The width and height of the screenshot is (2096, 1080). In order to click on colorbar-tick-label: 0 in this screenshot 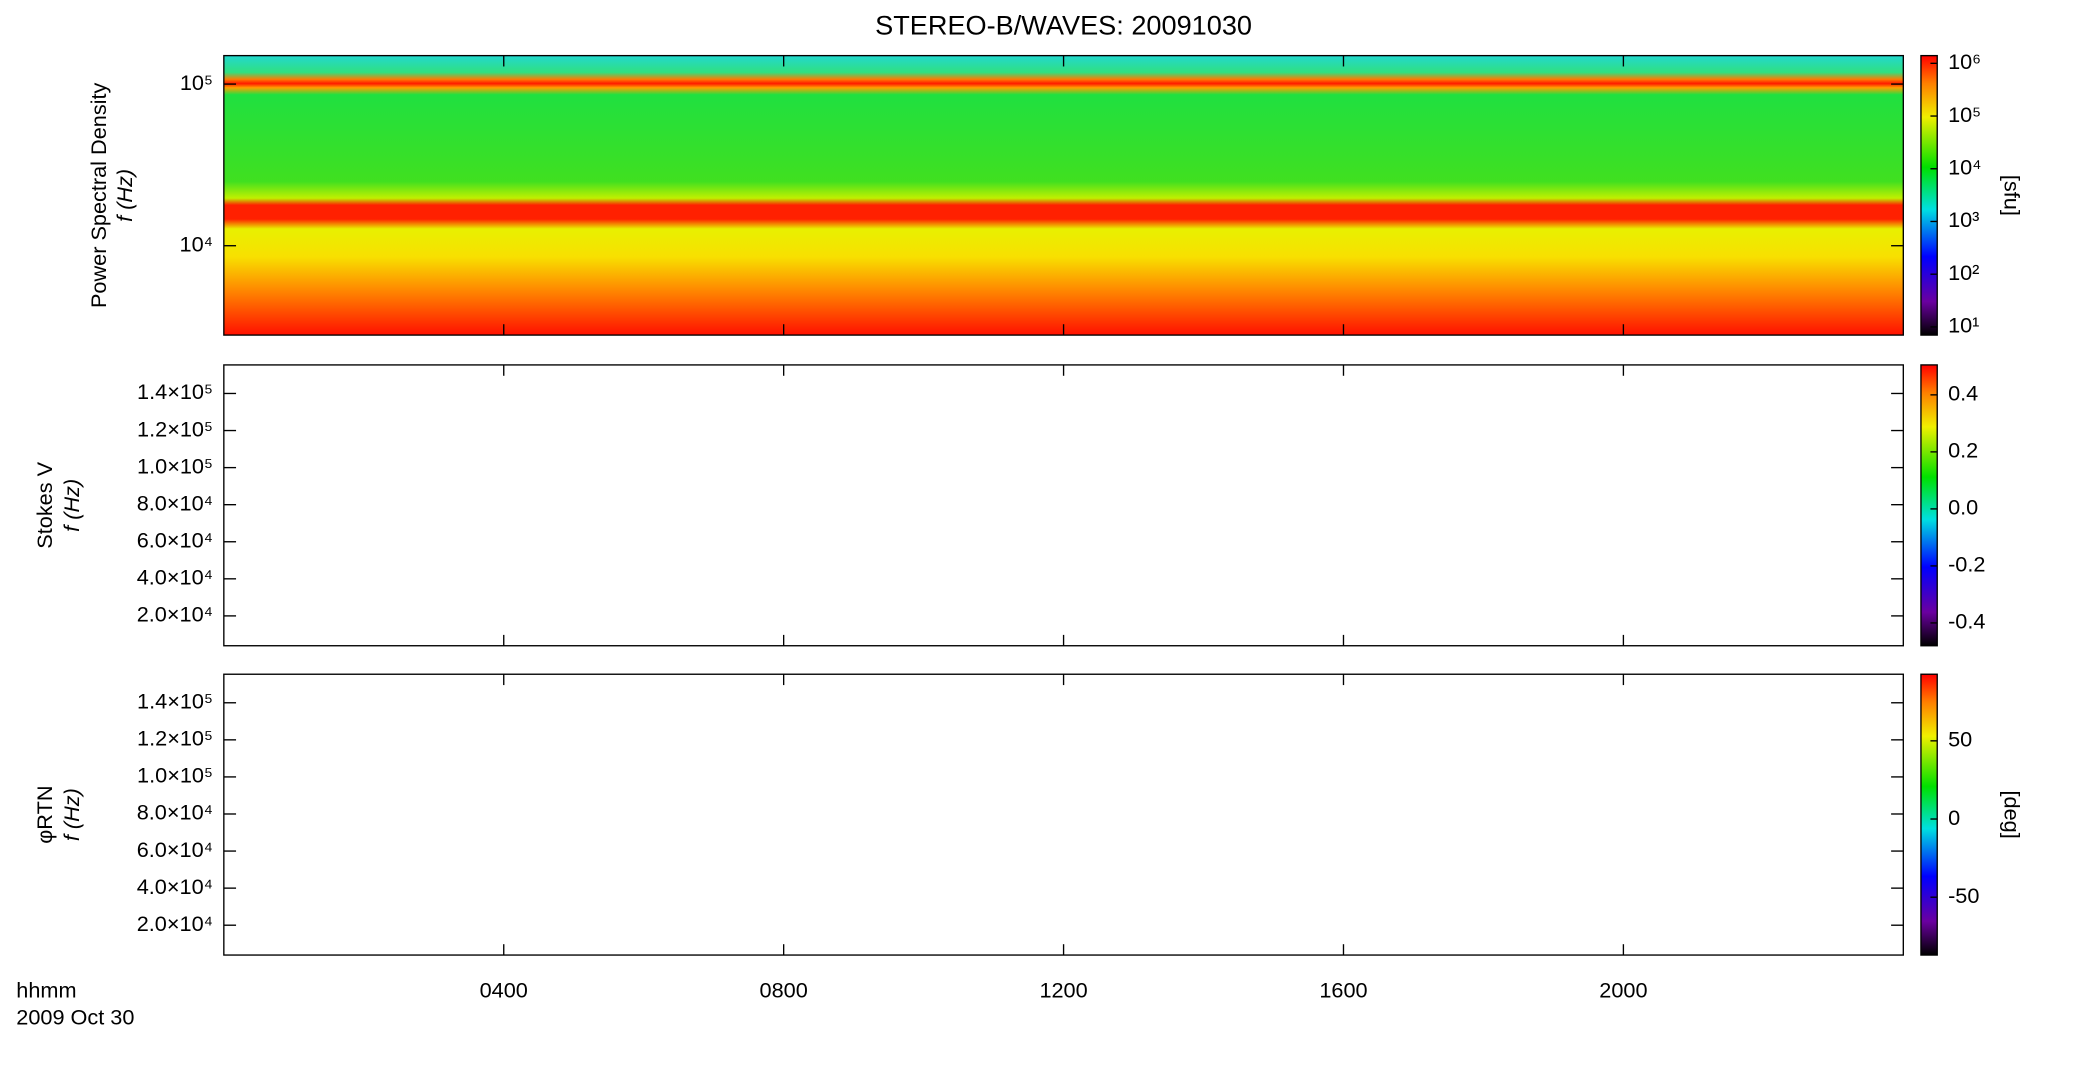, I will do `click(1954, 817)`.